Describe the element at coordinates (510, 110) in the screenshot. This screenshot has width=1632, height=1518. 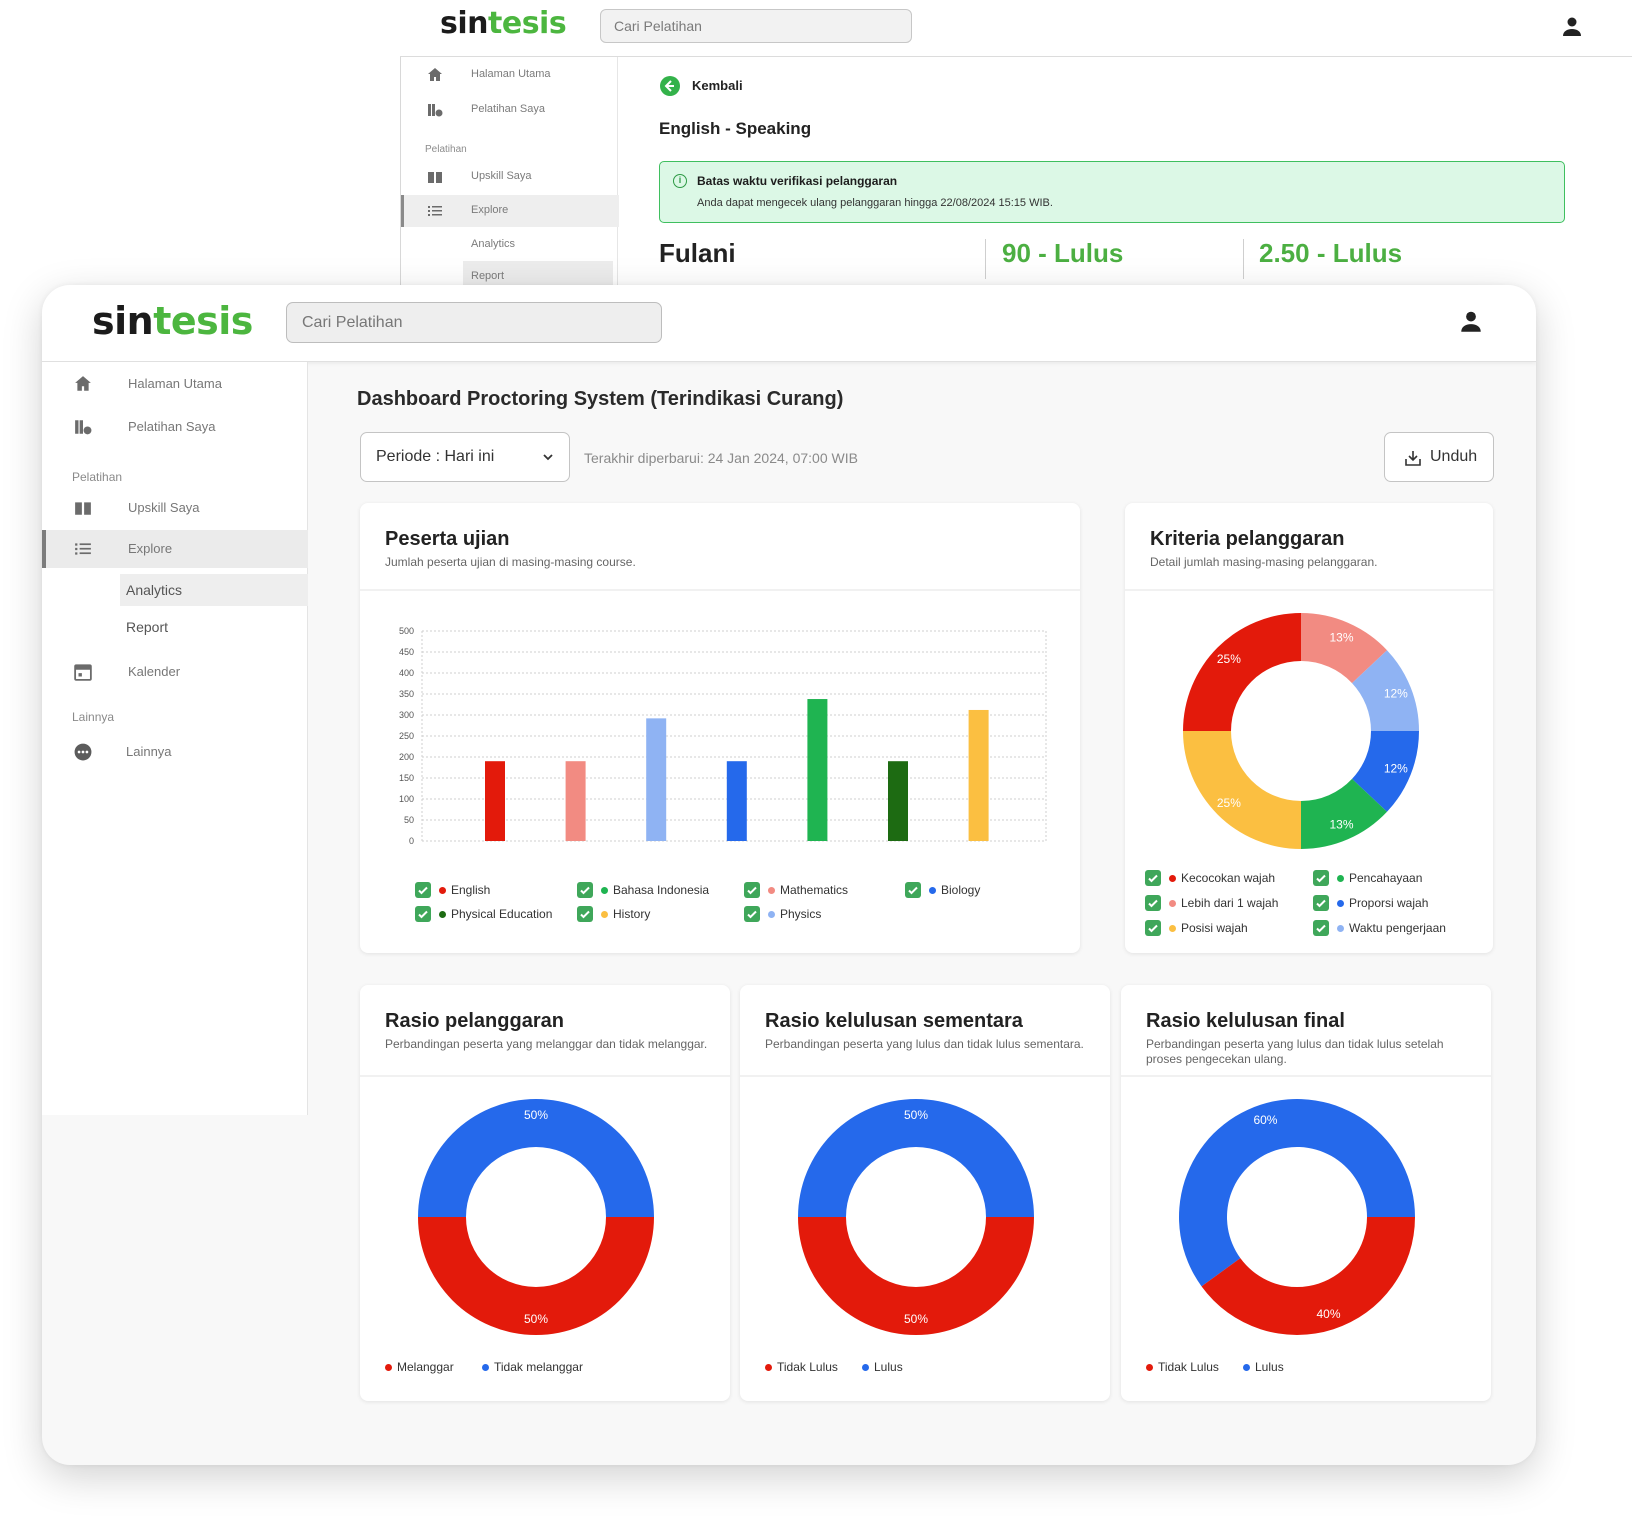
I see `bg-sidebar-item-pelatihan-saya: Pelatihan Saya` at that location.